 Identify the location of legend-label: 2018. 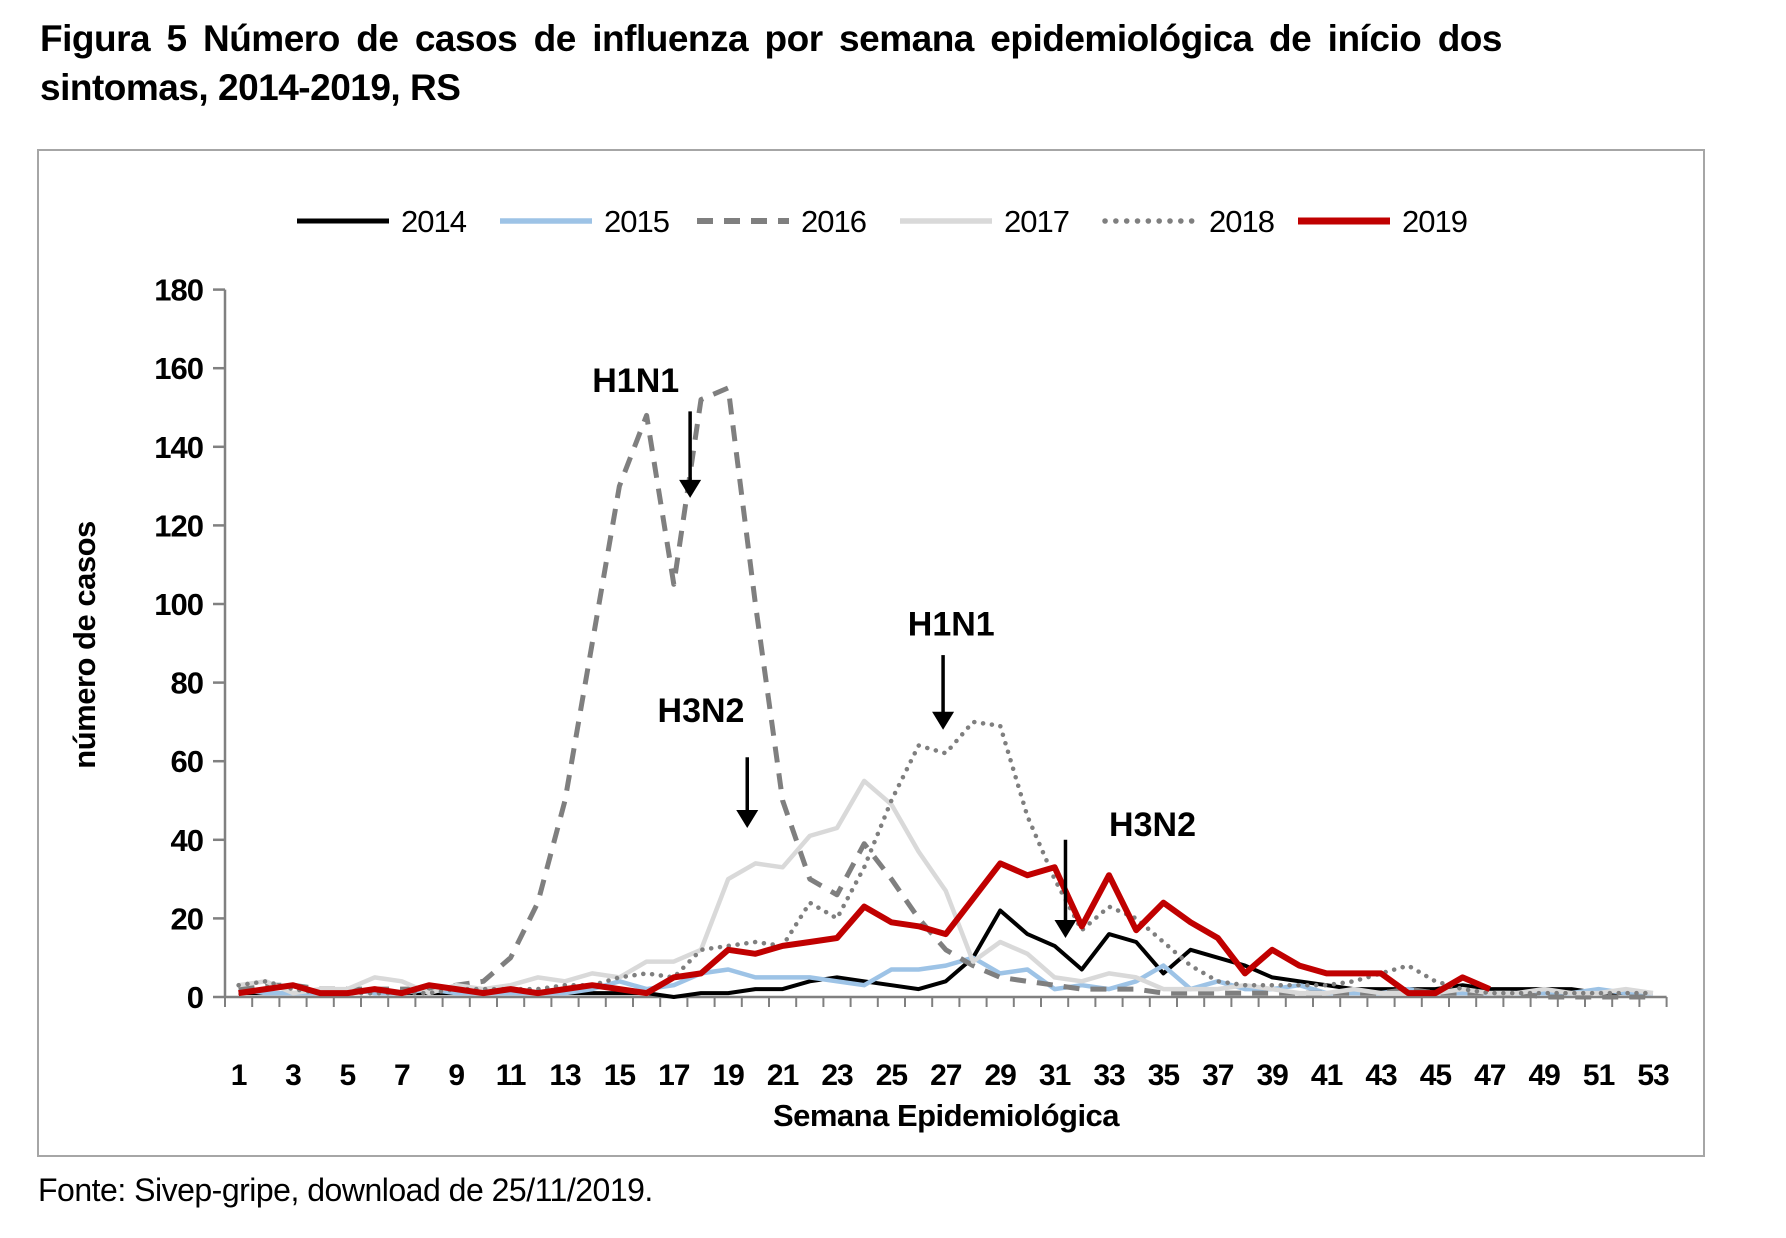
(1241, 221).